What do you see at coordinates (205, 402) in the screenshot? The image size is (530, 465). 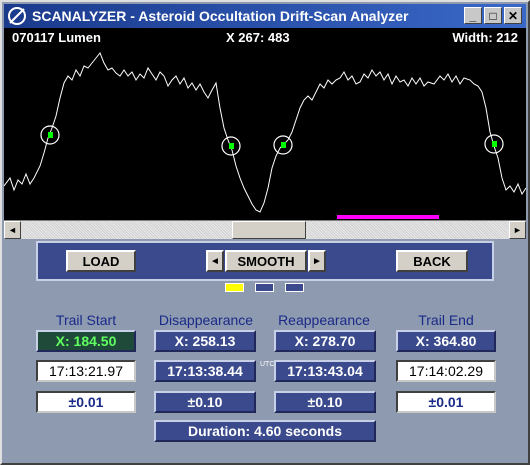 I see `disappearance-error: ±0.10` at bounding box center [205, 402].